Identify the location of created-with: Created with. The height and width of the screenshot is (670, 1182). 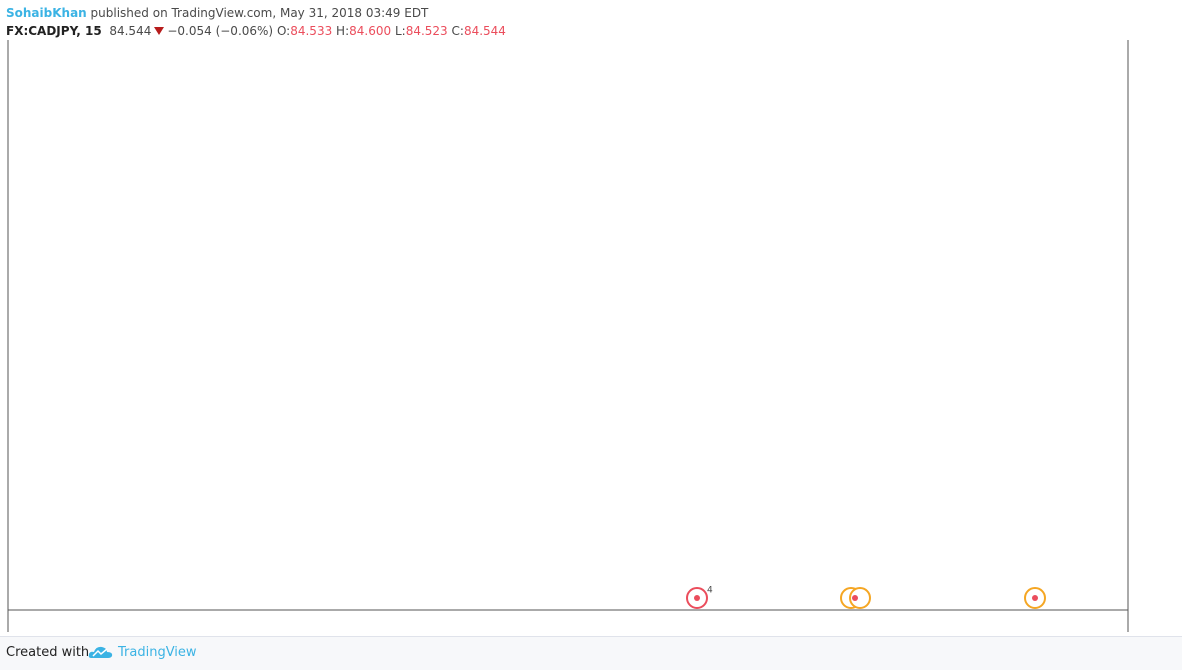
(48, 652).